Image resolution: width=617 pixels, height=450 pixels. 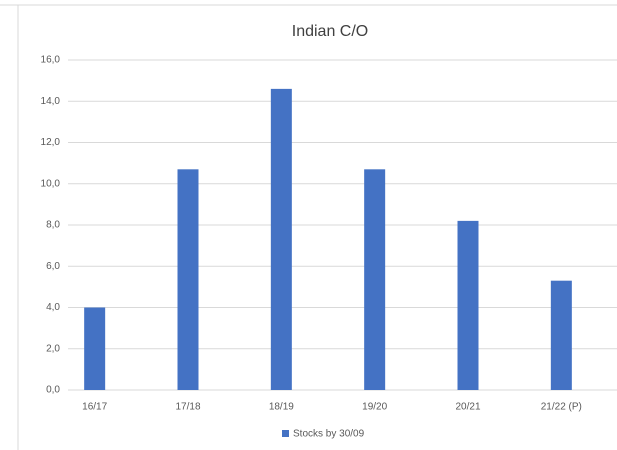 What do you see at coordinates (374, 407) in the screenshot?
I see `x-tick-label: 19/20` at bounding box center [374, 407].